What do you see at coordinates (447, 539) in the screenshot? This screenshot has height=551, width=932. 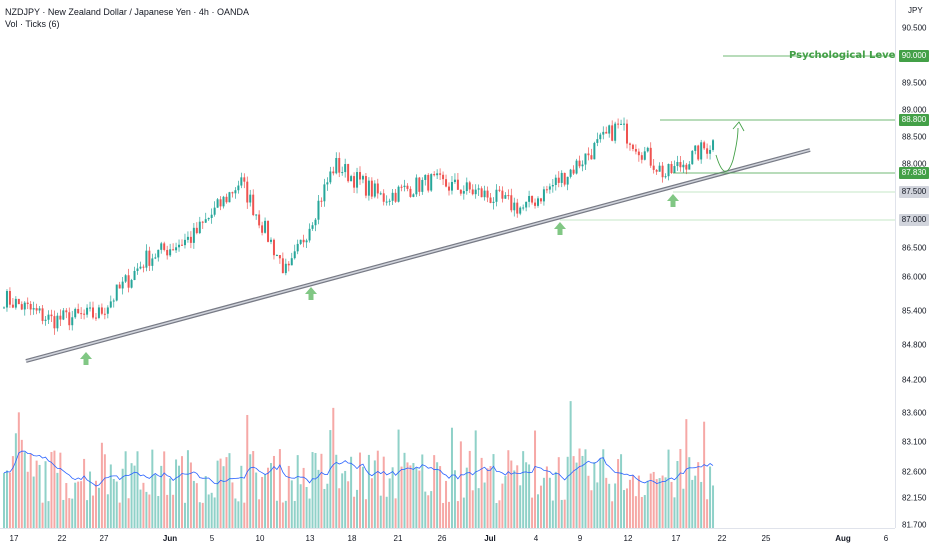 I see `time-axis` at bounding box center [447, 539].